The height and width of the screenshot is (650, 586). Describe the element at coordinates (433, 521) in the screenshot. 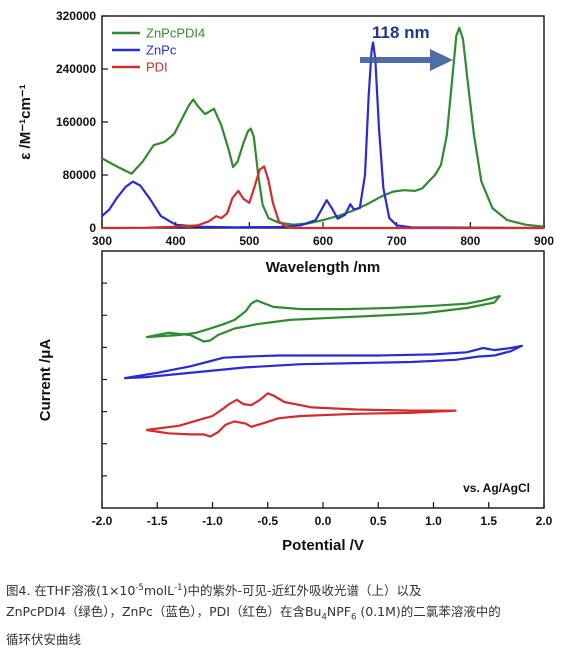

I see `x-tick-label: 1.0` at that location.